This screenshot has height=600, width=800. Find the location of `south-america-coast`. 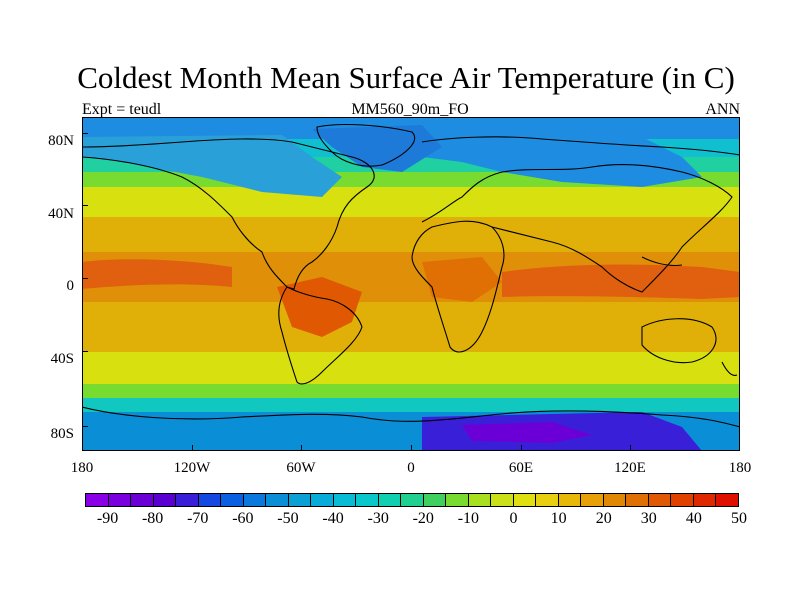

south-america-coast is located at coordinates (320, 335).